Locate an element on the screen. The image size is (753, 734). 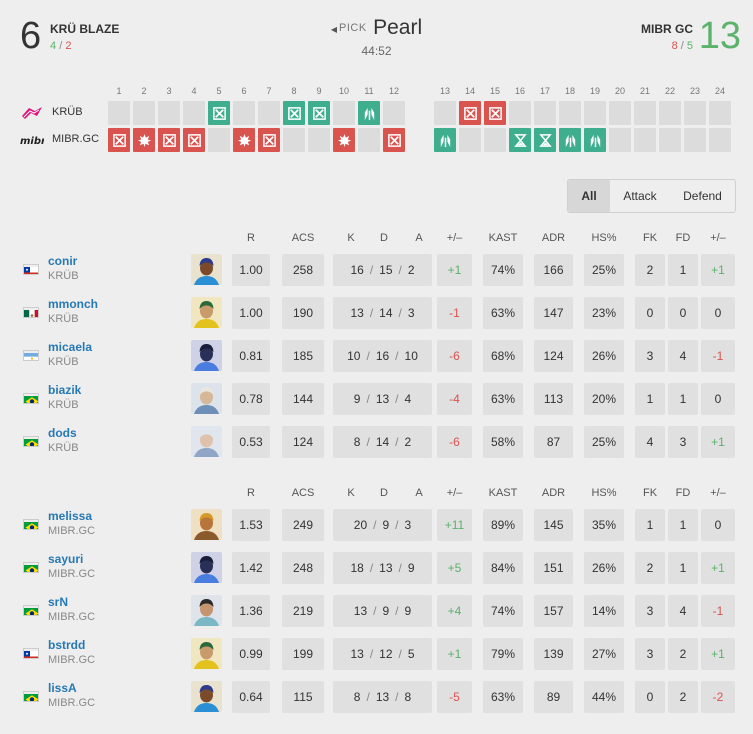
stat-adr: 157 is located at coordinates (553, 611).